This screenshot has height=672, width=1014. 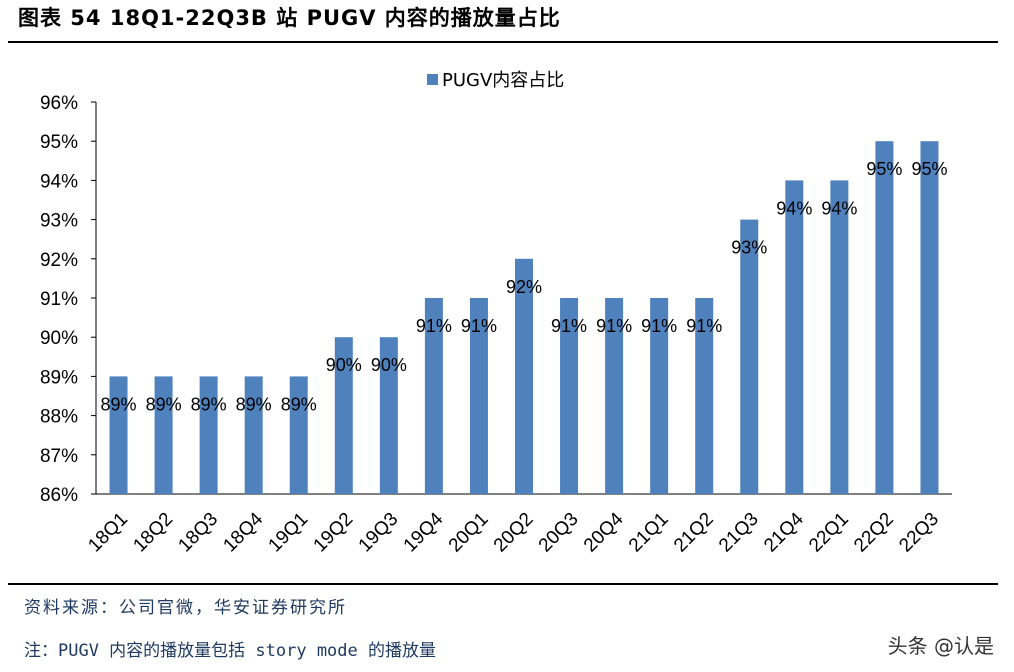 What do you see at coordinates (940, 646) in the screenshot?
I see `watermark: 头条 @认是` at bounding box center [940, 646].